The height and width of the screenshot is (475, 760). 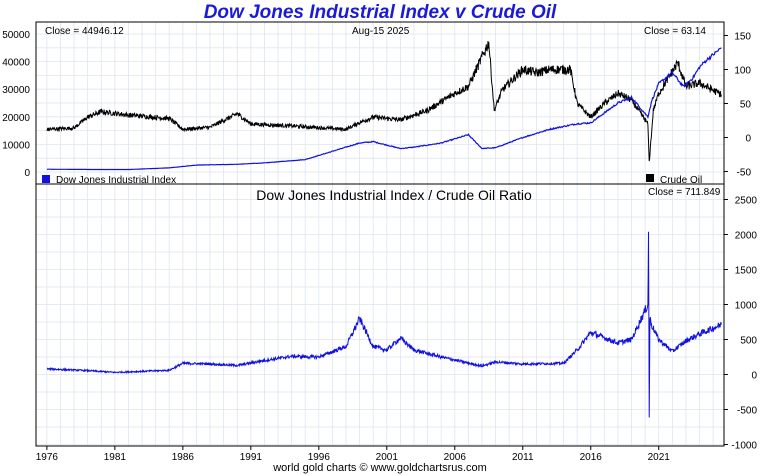 I want to click on y-right-tick-label: 50, so click(x=746, y=105).